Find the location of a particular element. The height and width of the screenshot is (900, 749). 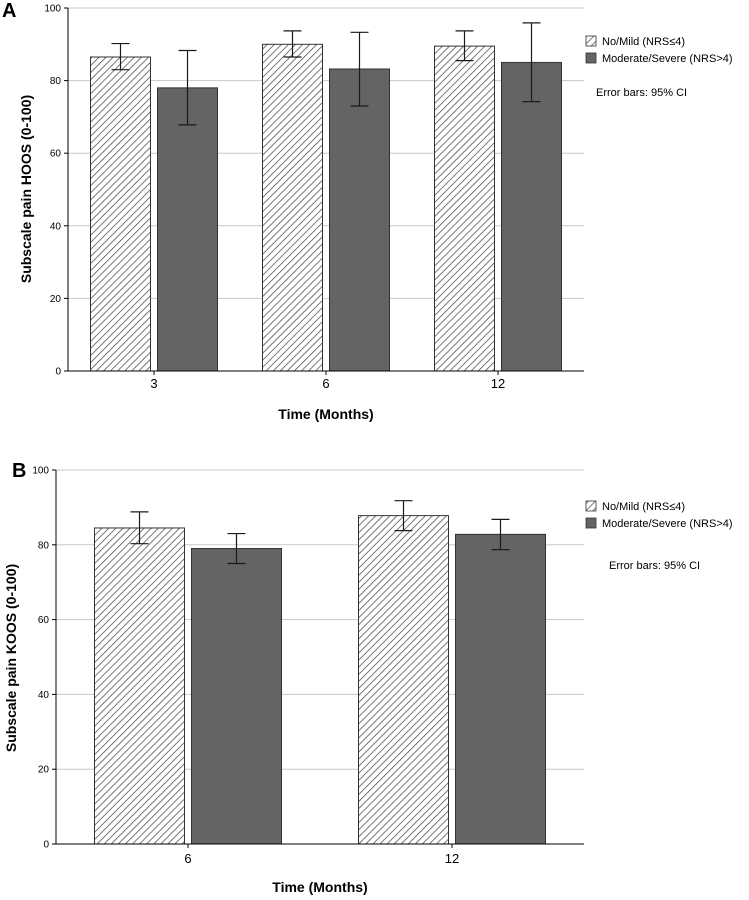

panel-b-y-axis-title: Subscale pain KOOS (0-100) is located at coordinates (11, 658).